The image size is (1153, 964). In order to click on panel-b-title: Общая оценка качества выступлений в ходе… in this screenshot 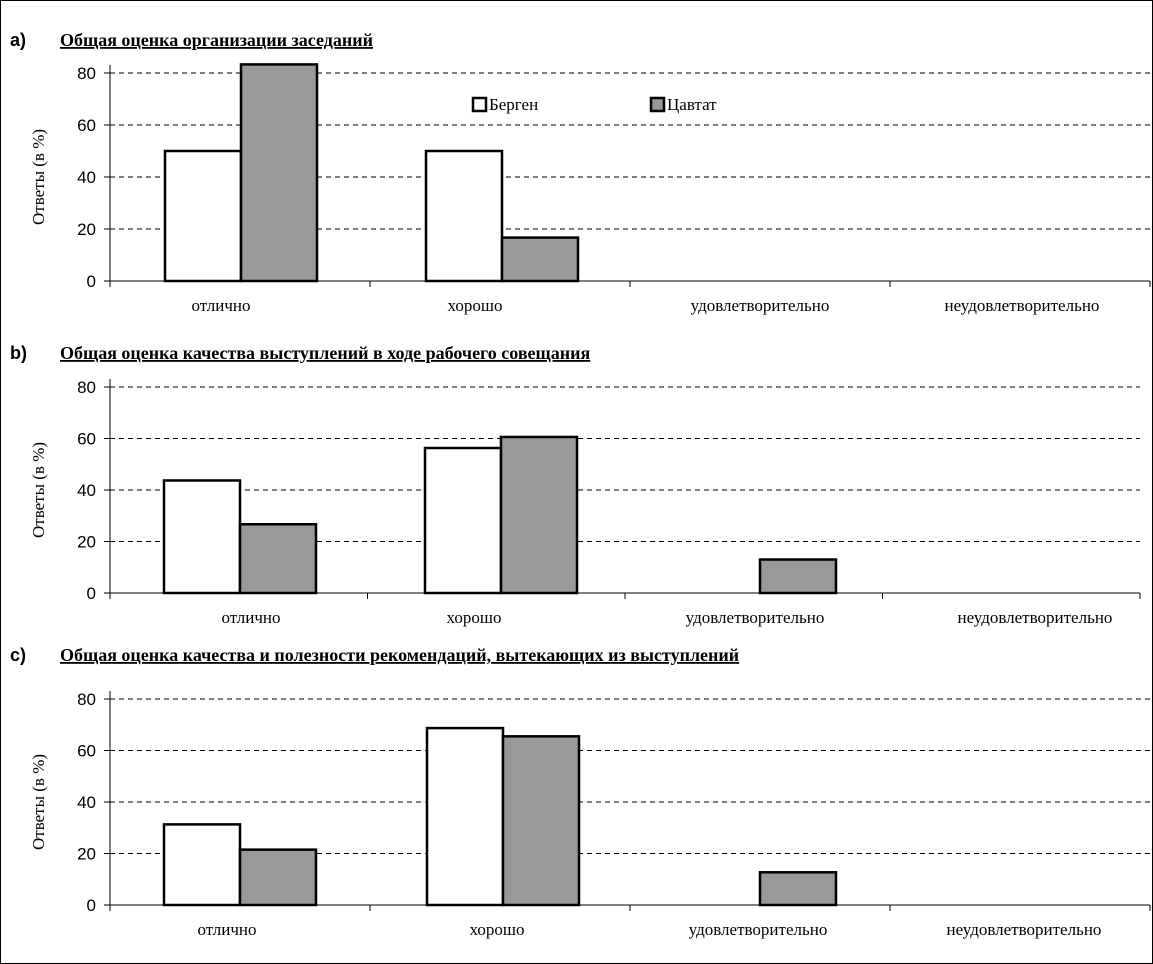, I will do `click(325, 353)`.